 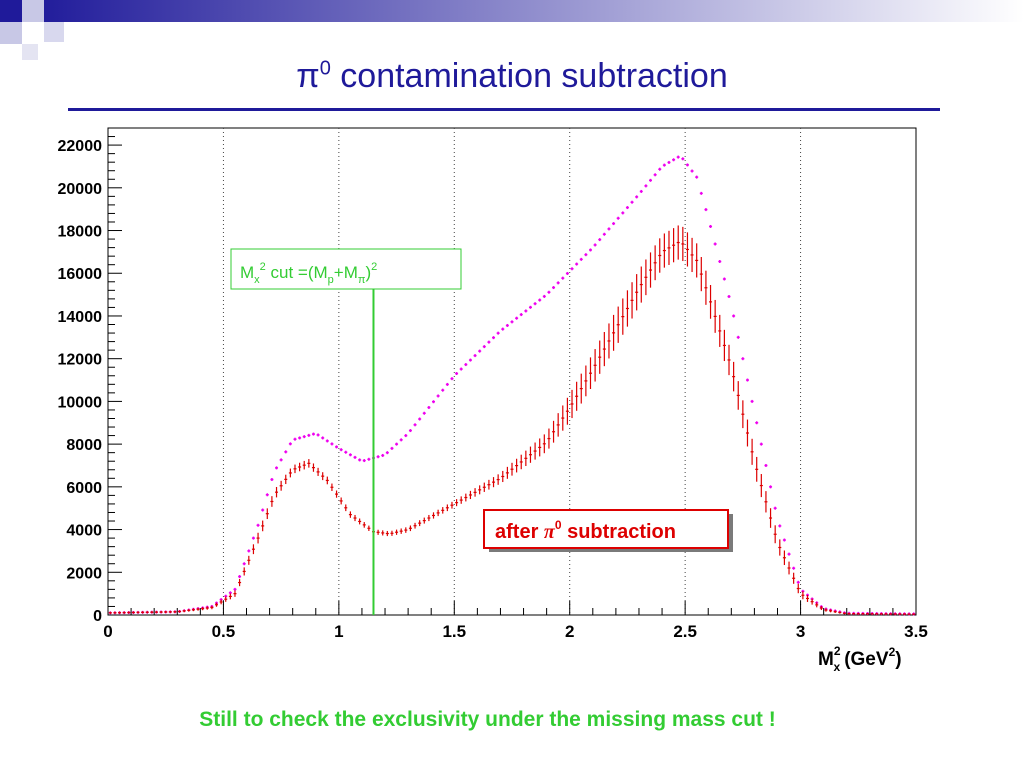 What do you see at coordinates (84, 573) in the screenshot?
I see `y-tick-label: 2000` at bounding box center [84, 573].